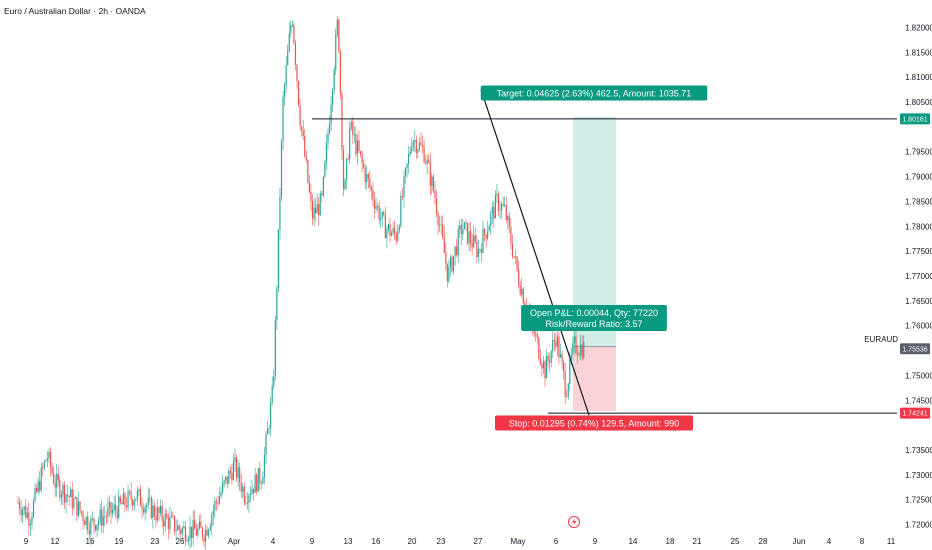 Image resolution: width=932 pixels, height=550 pixels. What do you see at coordinates (670, 541) in the screenshot?
I see `x-tick-label: 18` at bounding box center [670, 541].